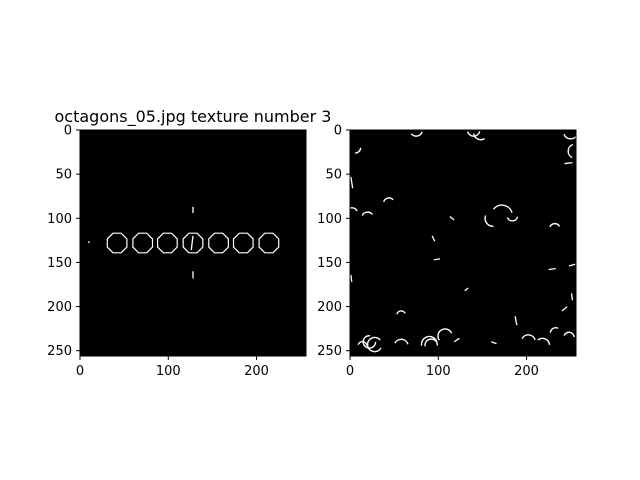 The height and width of the screenshot is (480, 640). I want to click on left-plot-title: octagons_05.jpg texture number 3, so click(193, 117).